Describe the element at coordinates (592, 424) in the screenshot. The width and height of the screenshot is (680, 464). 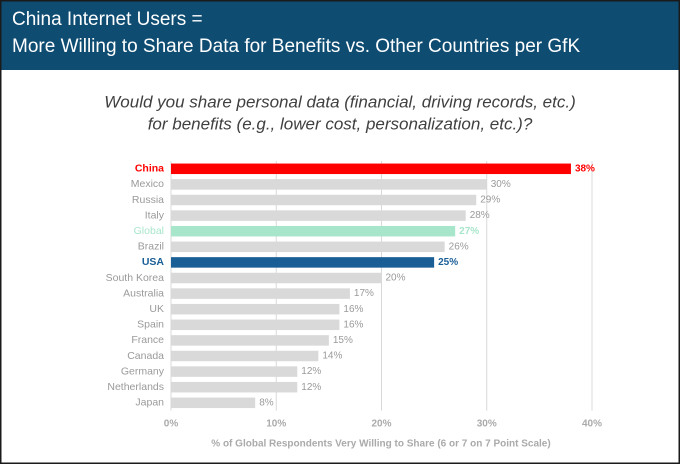
I see `x-tick-label: 40%` at that location.